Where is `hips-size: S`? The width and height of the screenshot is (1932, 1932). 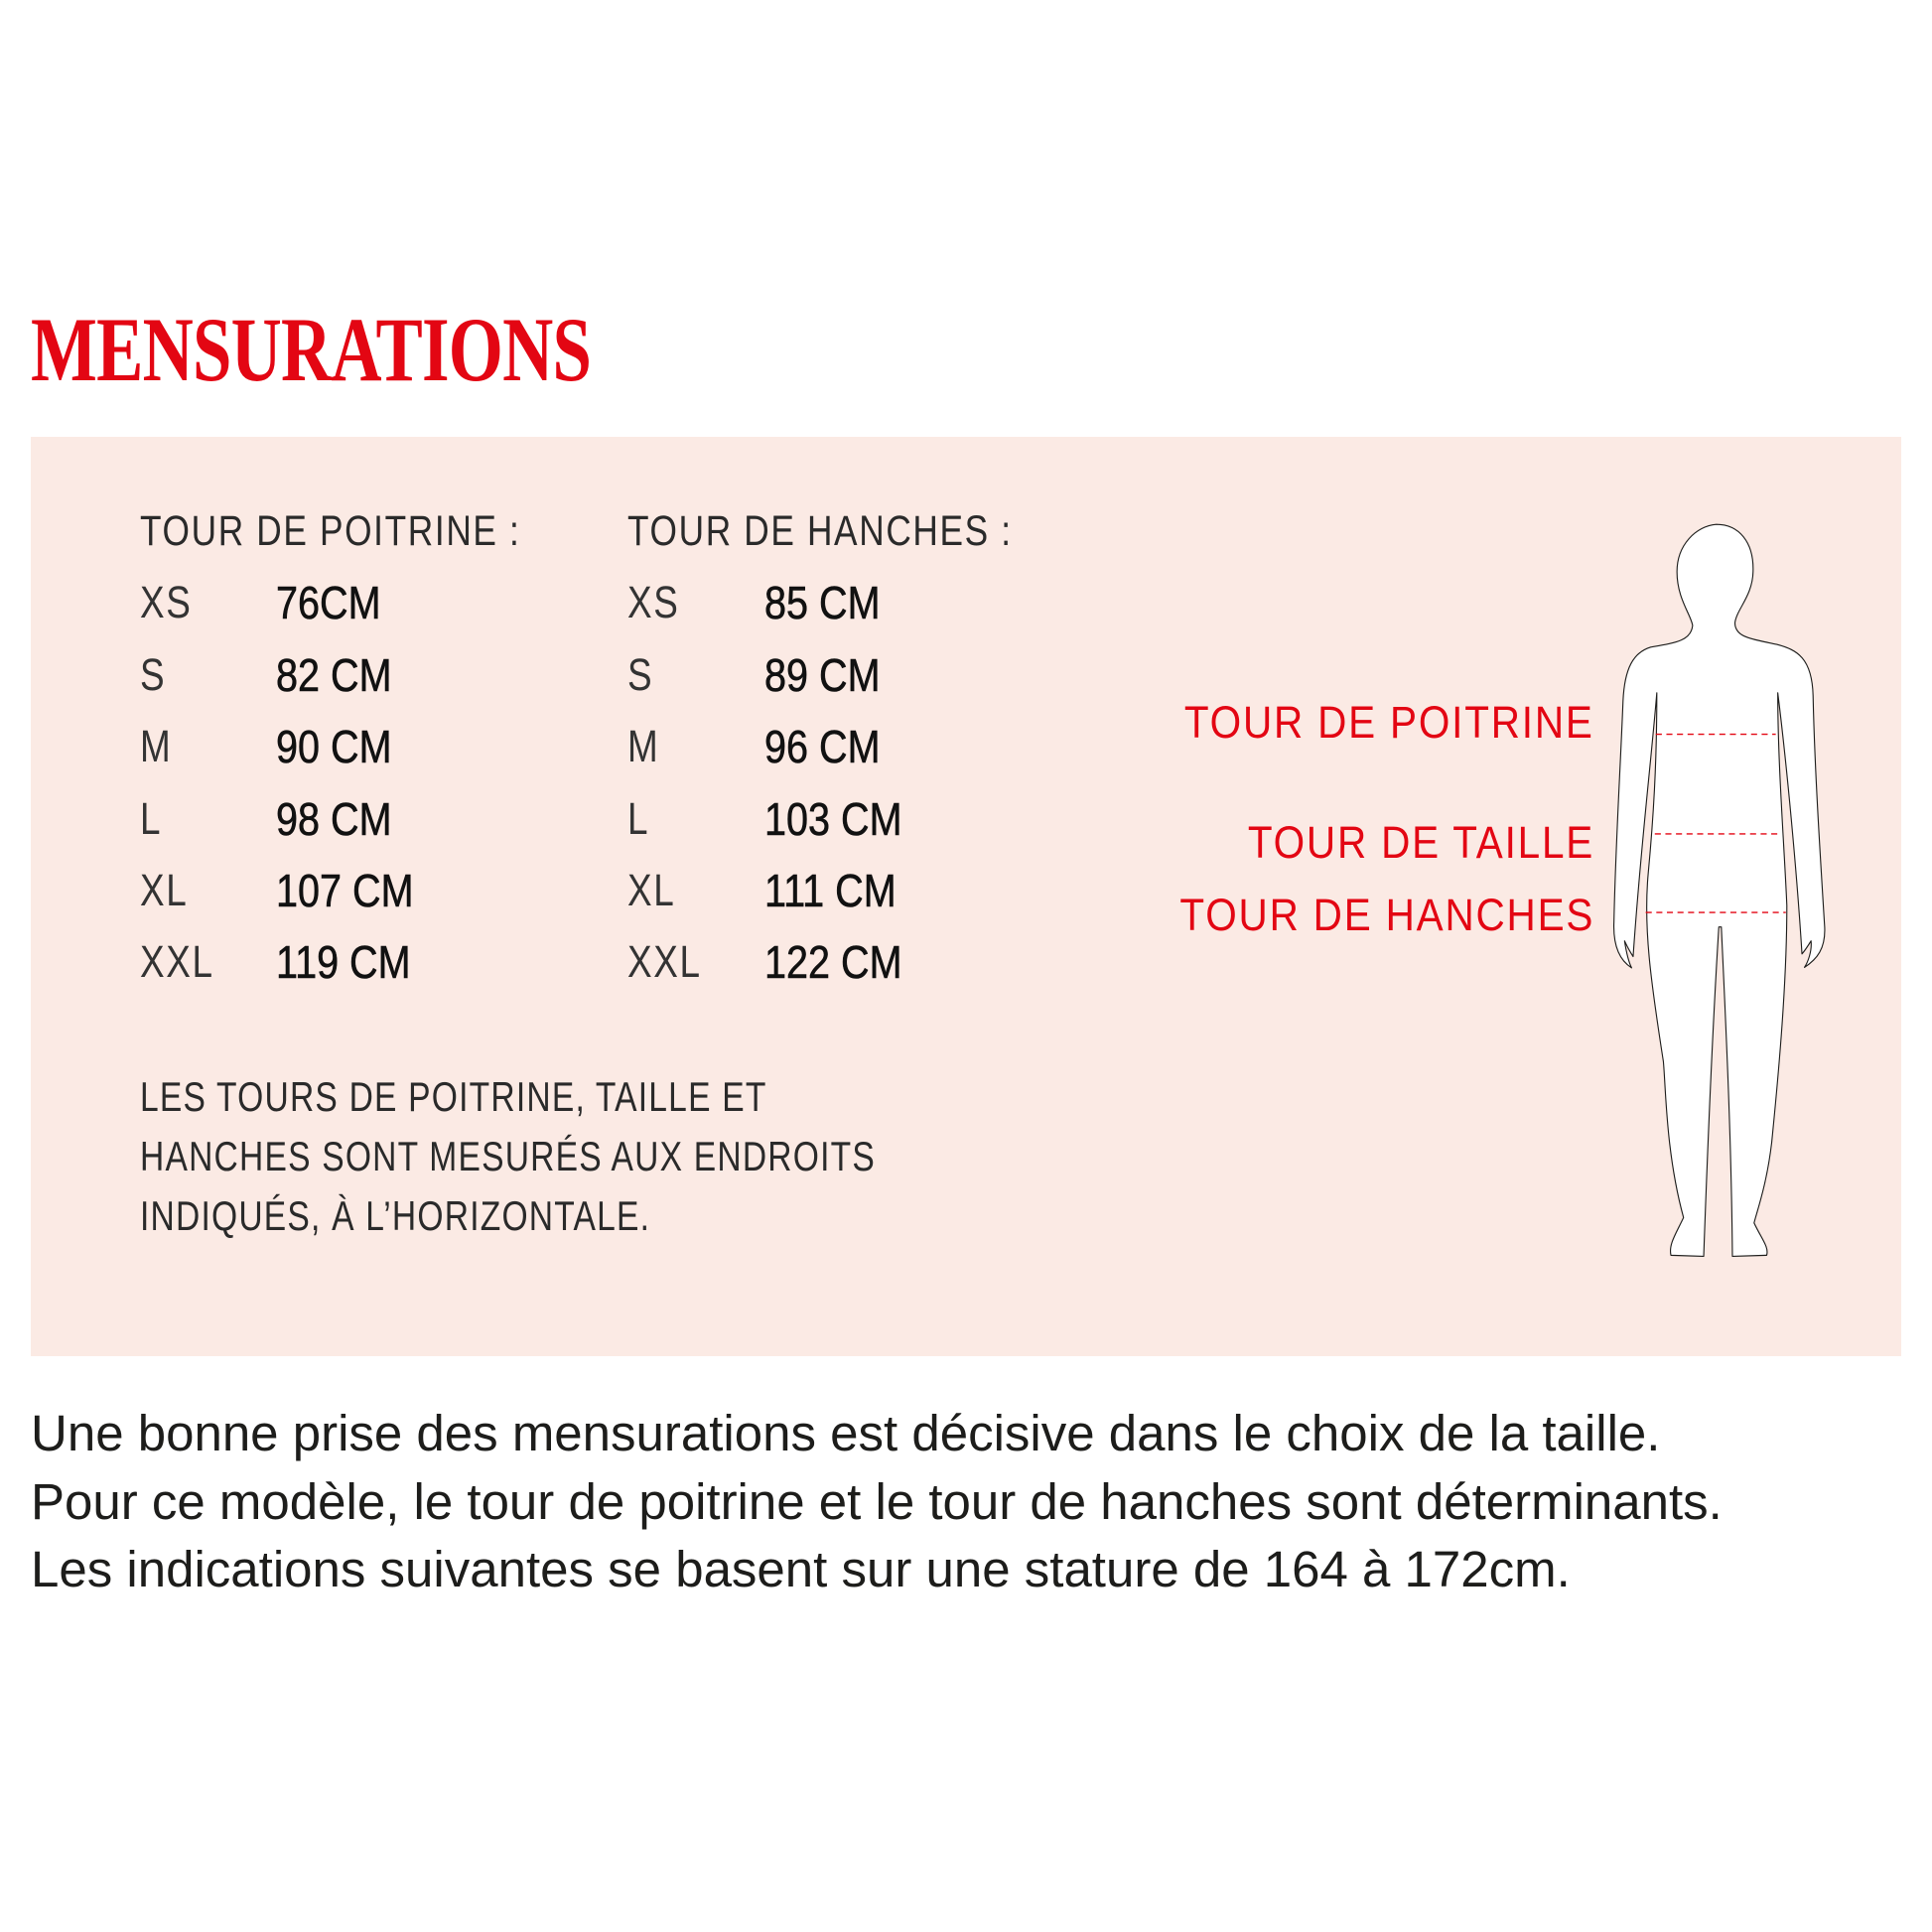
hips-size: S is located at coordinates (641, 675).